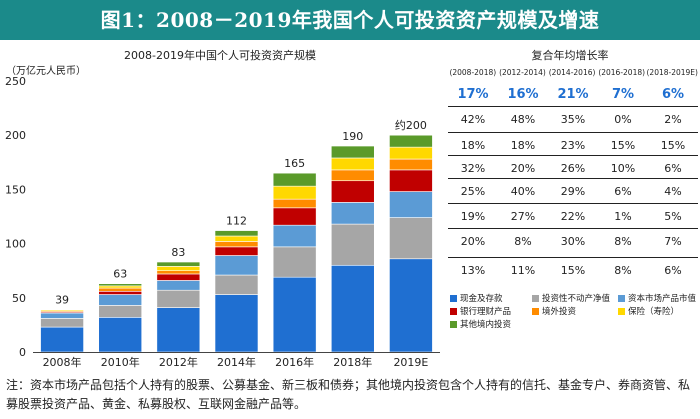  Describe the element at coordinates (411, 125) in the screenshot. I see `bar-total-label: 约200` at that location.